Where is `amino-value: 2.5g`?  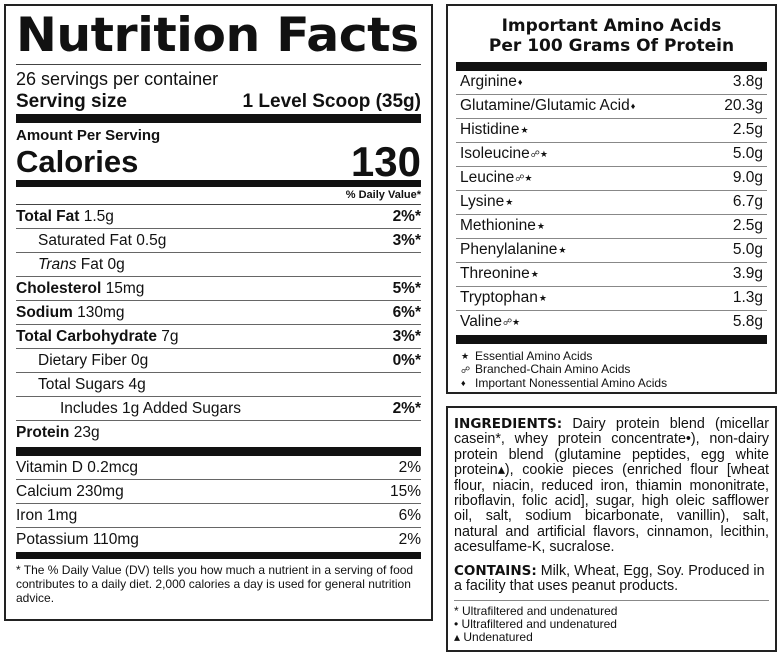 amino-value: 2.5g is located at coordinates (747, 225).